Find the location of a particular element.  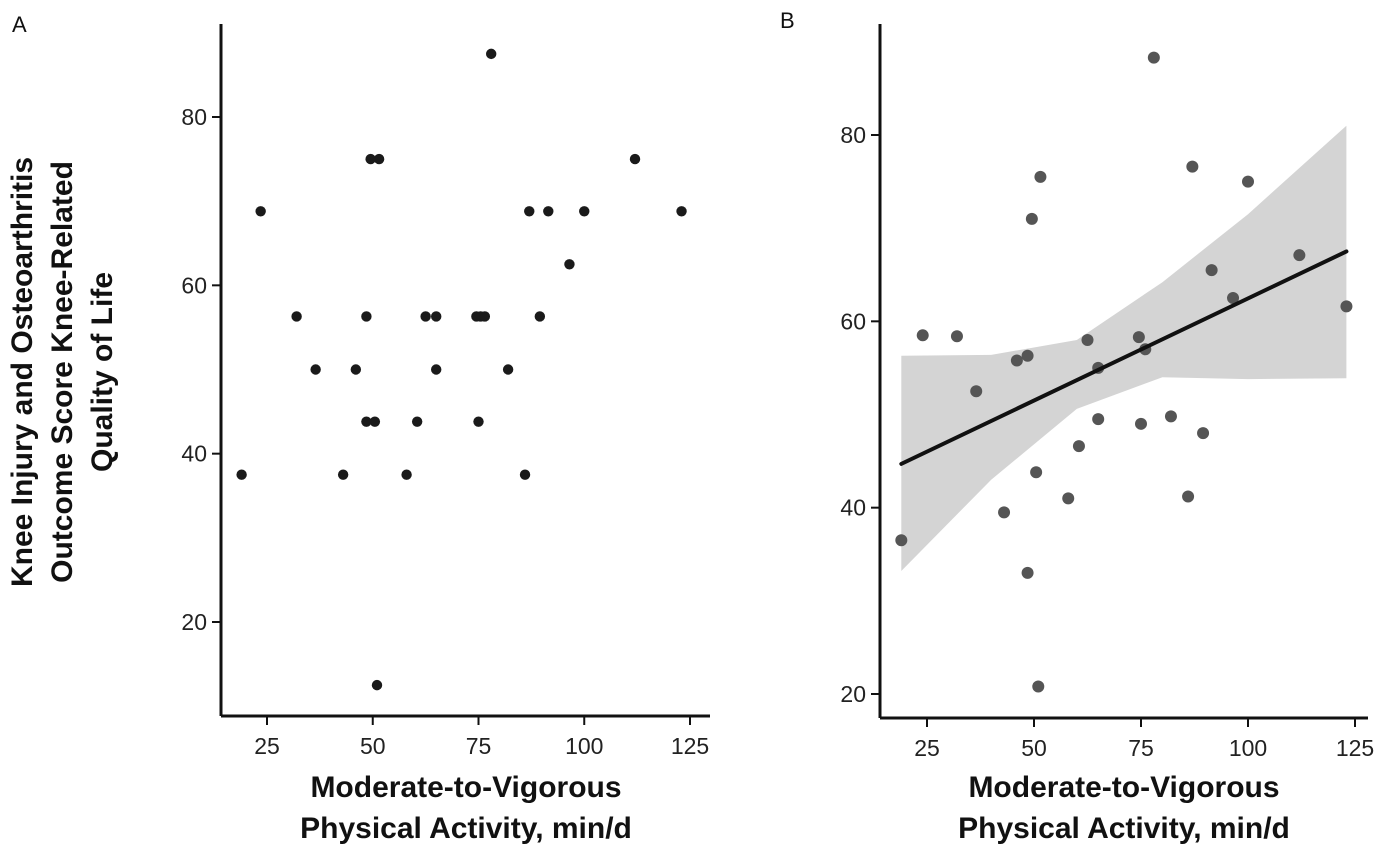

y-axis-title-line-2: Outcome Score Knee-Related is located at coordinates (62, 372).